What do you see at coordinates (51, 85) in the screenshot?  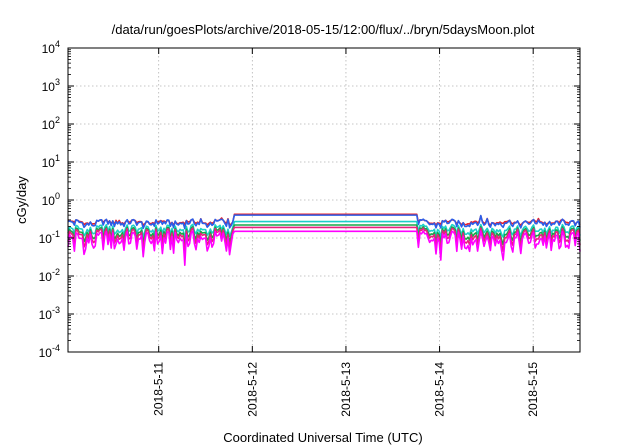 I see `y-tick-label: 10³` at bounding box center [51, 85].